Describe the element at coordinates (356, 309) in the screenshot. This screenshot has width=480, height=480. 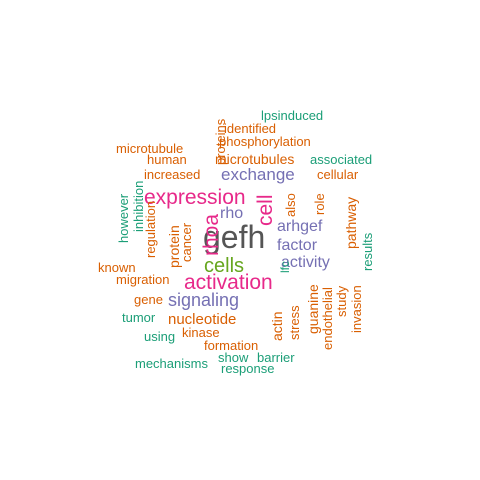
I see `word-invasion: invasion` at that location.